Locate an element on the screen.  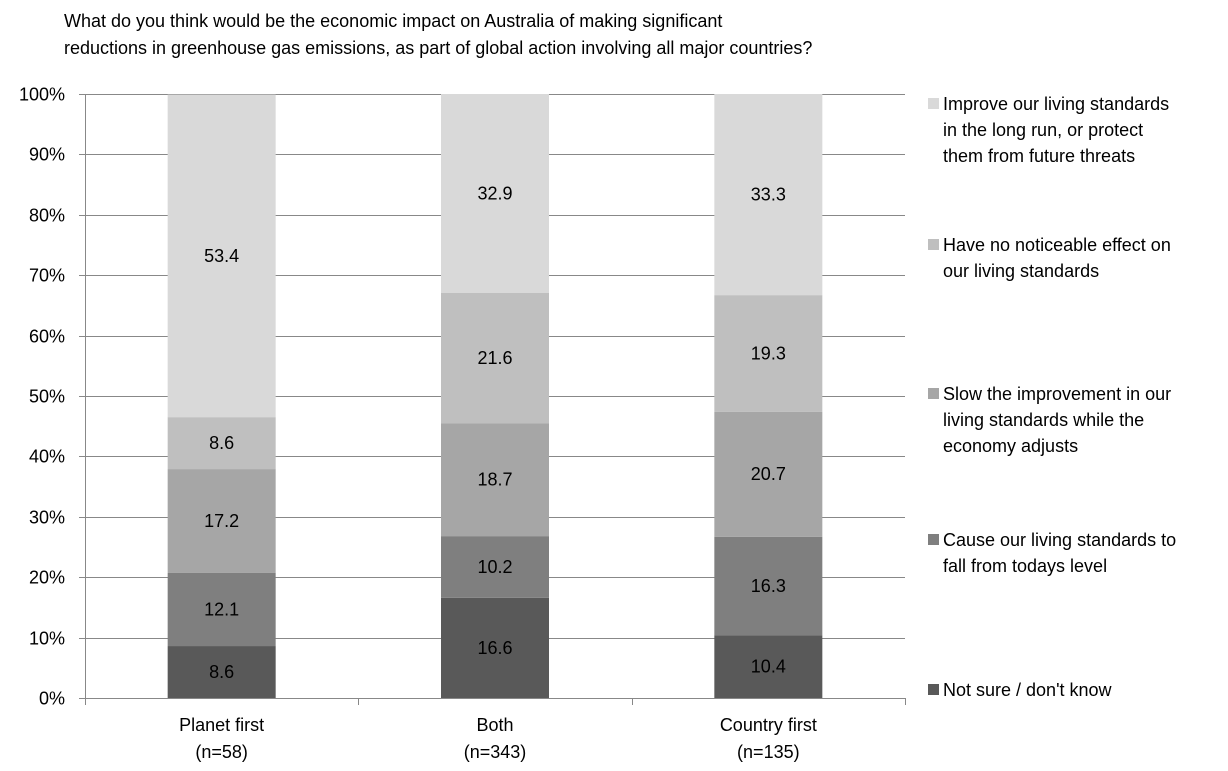
data-label: 17.2 is located at coordinates (221, 521).